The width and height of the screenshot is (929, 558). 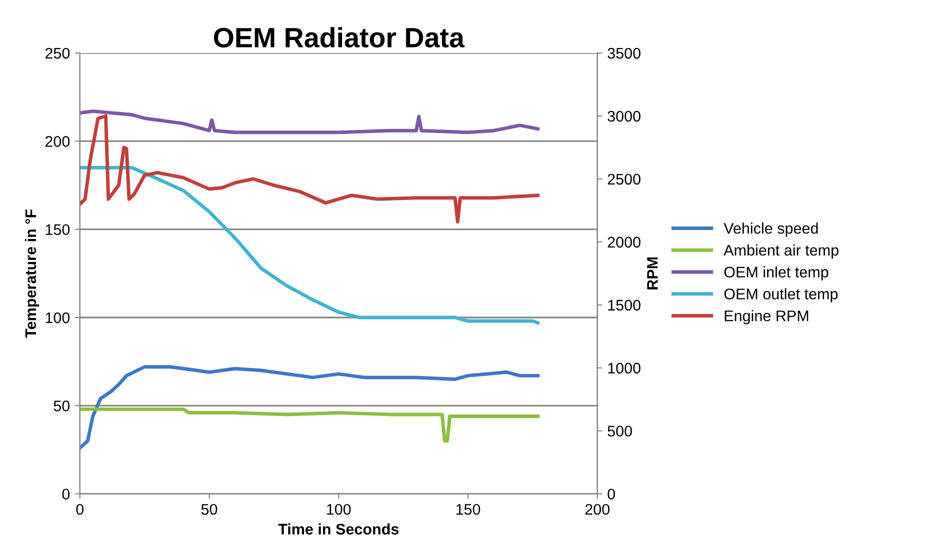 I want to click on x-tick-label: 150, so click(x=468, y=509).